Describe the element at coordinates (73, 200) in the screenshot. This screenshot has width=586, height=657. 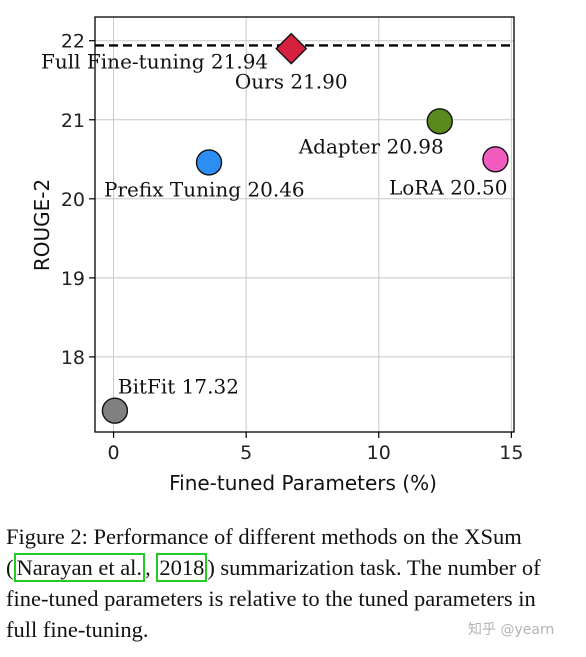
I see `y-tick-label: 20` at that location.